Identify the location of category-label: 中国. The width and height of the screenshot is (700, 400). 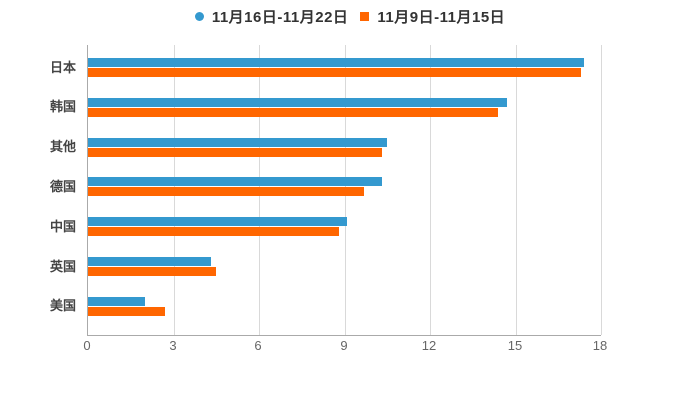
(62, 226).